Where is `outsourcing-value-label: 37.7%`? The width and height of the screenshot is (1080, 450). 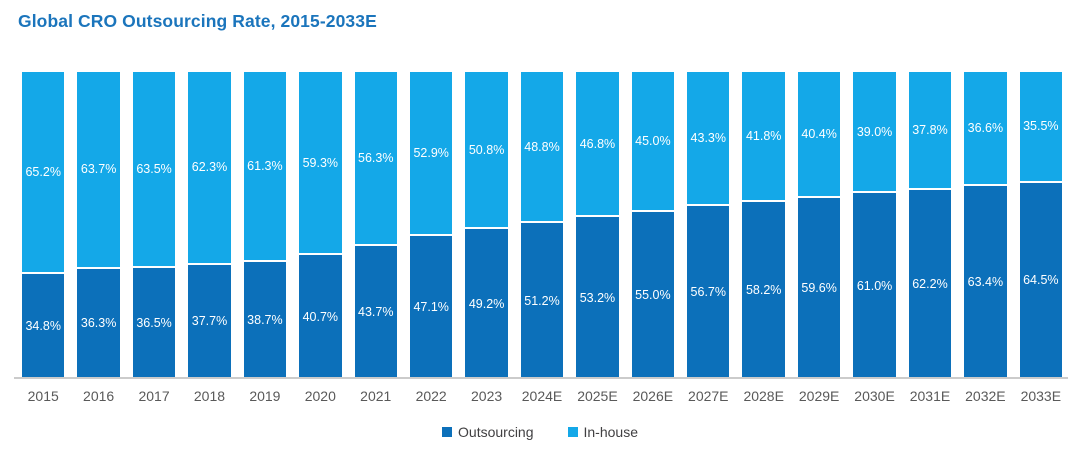 outsourcing-value-label: 37.7% is located at coordinates (209, 321).